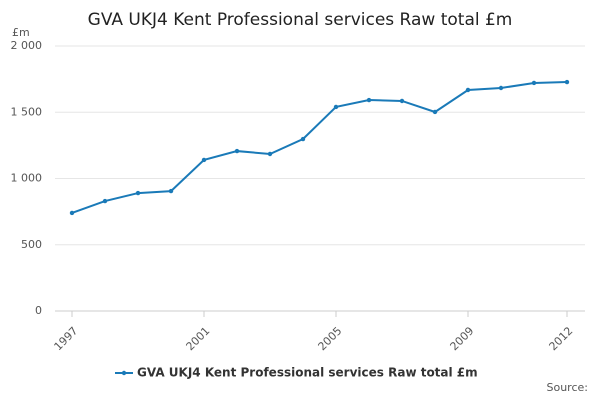 The width and height of the screenshot is (600, 400). I want to click on x-tick-label: 2009, so click(461, 338).